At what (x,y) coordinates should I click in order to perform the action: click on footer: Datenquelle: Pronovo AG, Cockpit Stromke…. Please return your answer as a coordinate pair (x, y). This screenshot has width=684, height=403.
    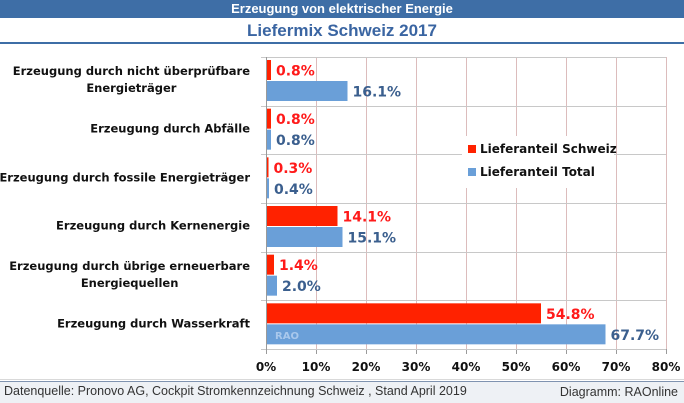
    Looking at the image, I should click on (342, 392).